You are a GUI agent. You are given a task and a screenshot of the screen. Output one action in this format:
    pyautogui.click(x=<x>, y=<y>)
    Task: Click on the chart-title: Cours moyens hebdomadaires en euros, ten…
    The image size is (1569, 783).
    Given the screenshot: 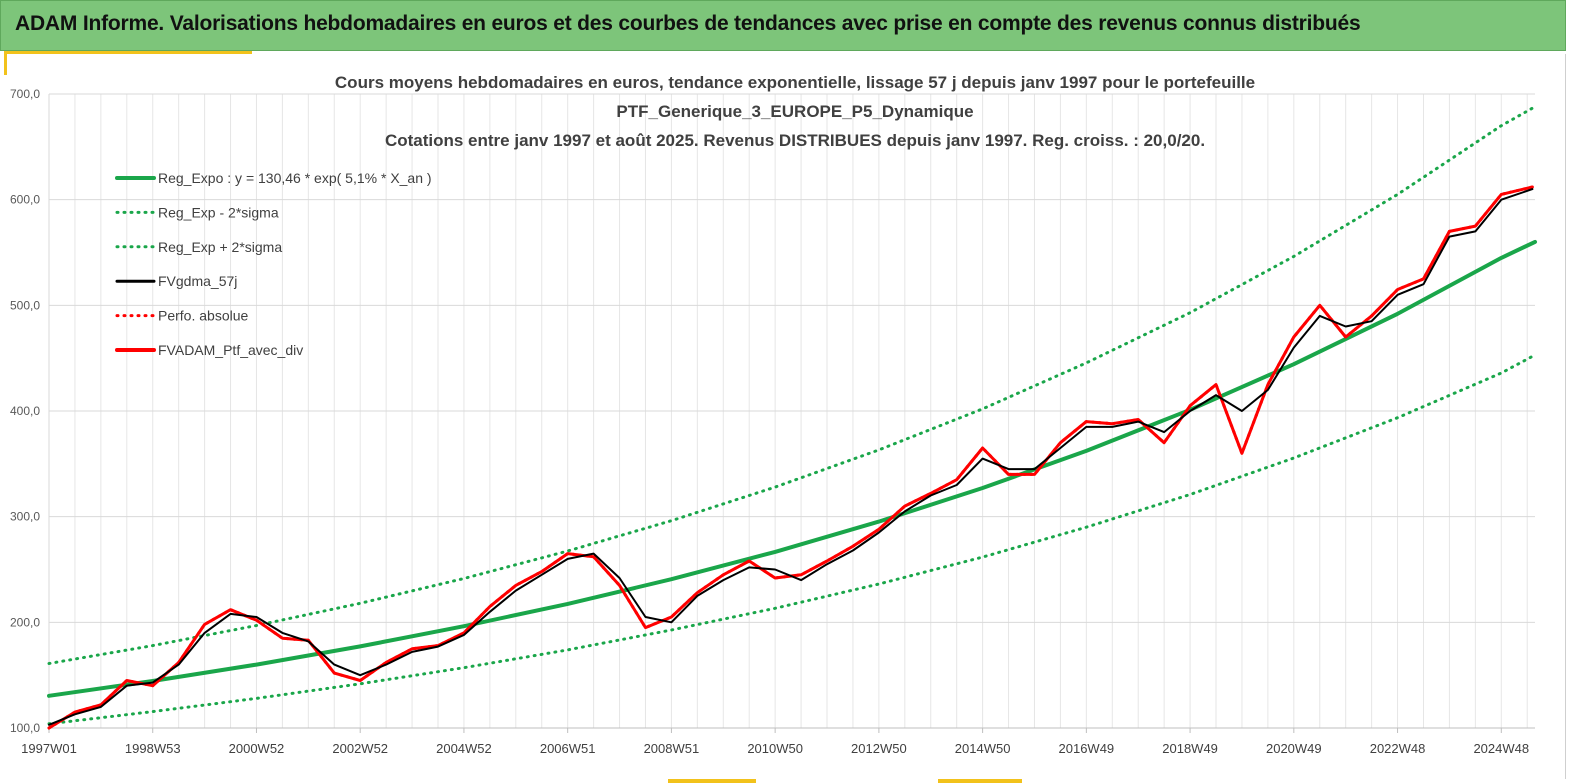 What is the action you would take?
    pyautogui.click(x=795, y=111)
    